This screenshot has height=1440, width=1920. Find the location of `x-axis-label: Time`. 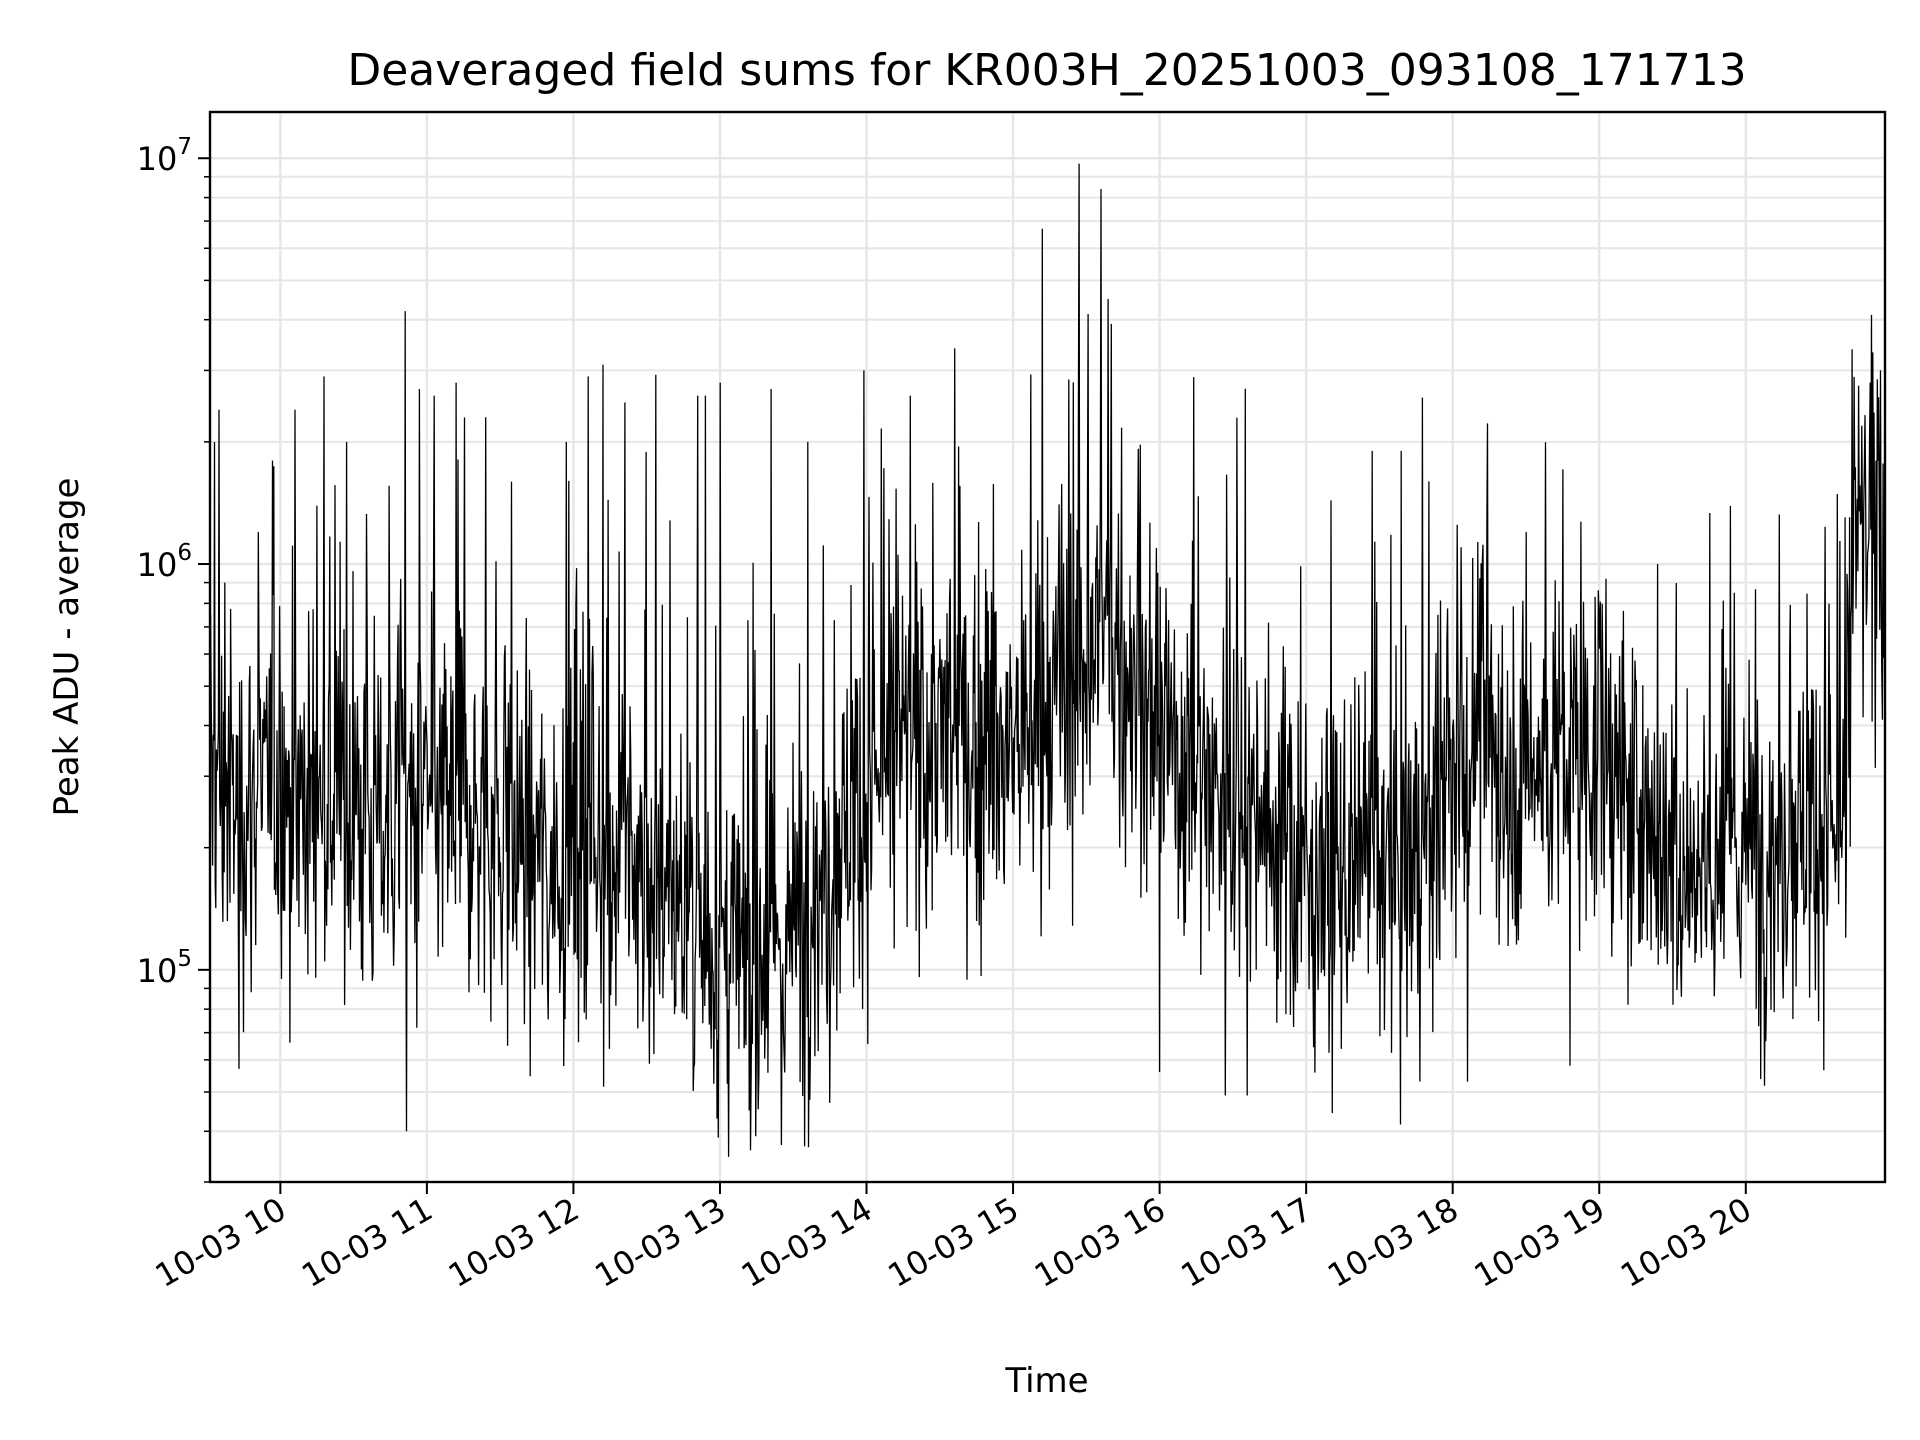

x-axis-label: Time is located at coordinates (1046, 1381).